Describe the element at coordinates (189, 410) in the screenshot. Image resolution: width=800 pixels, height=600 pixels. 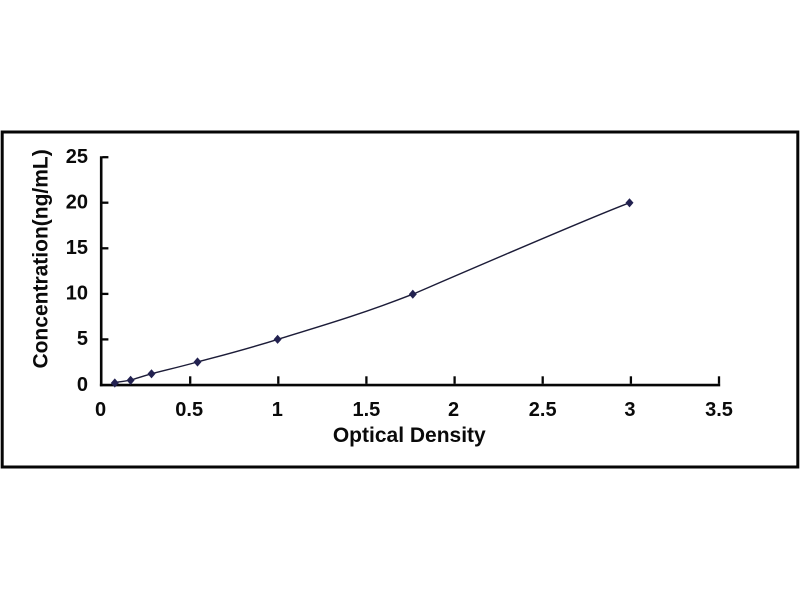
I see `svg-text: 0.5` at that location.